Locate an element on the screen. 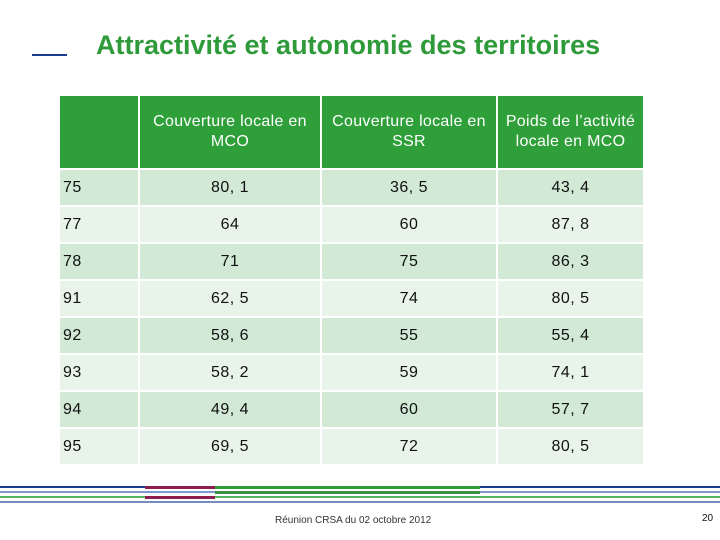 The height and width of the screenshot is (540, 720). cell-value: 64 is located at coordinates (230, 225).